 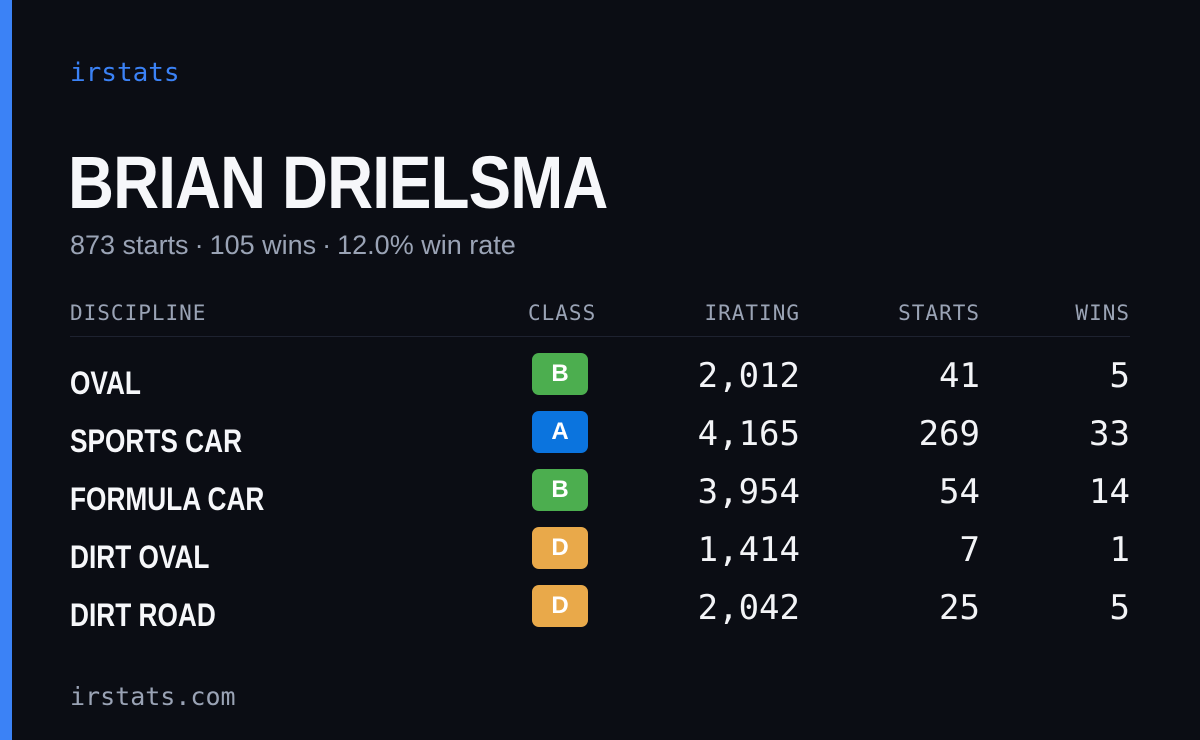 I want to click on irating-value: 3,954, so click(x=748, y=492).